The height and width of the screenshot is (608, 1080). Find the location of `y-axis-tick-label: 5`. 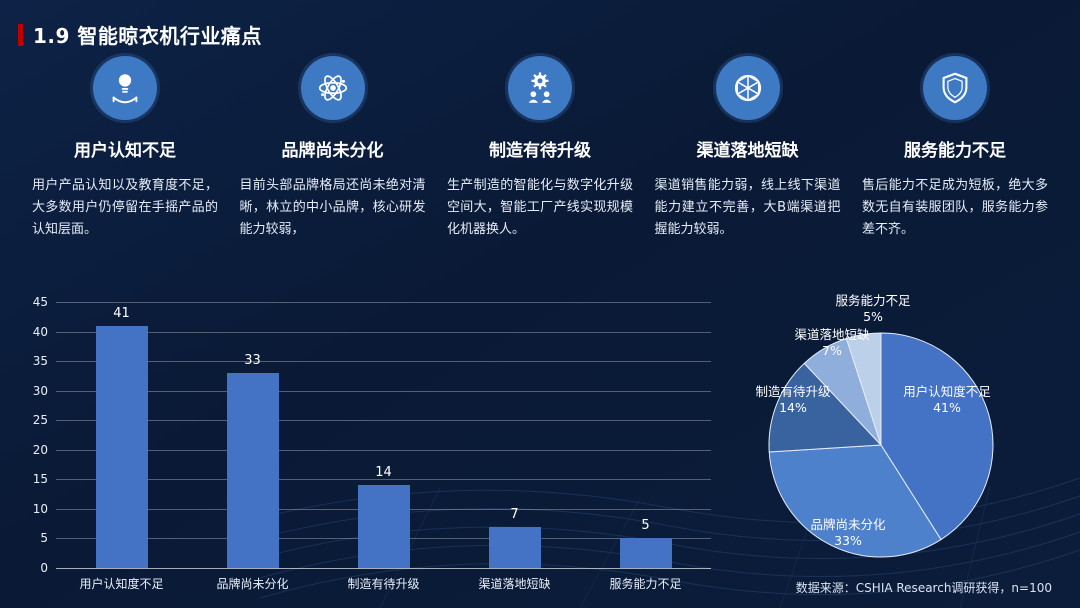

y-axis-tick-label: 5 is located at coordinates (44, 538).